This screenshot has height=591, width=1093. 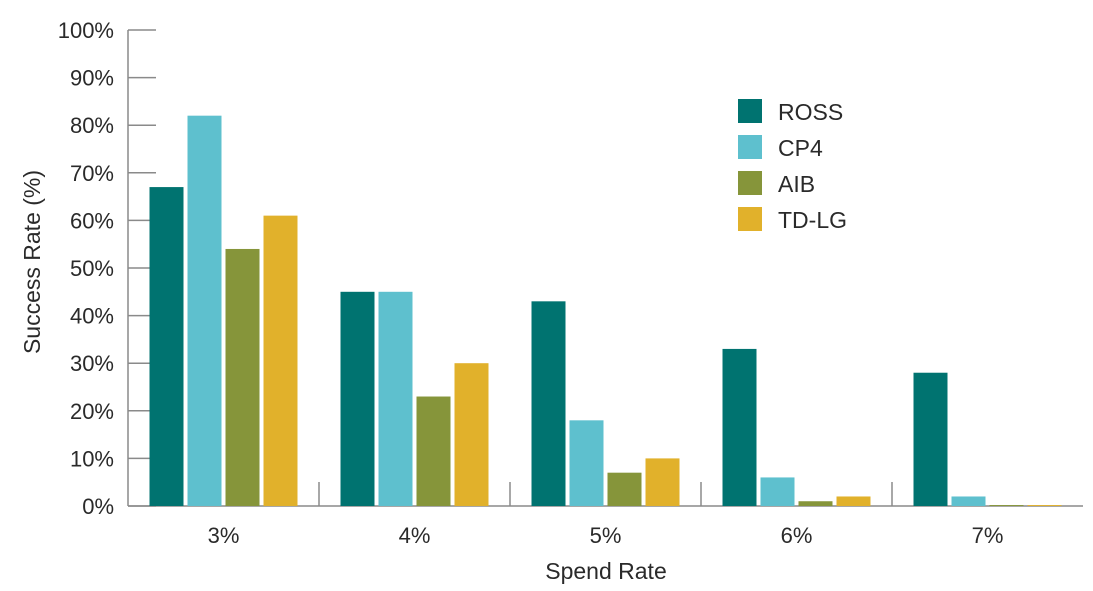 I want to click on legend-label-td-lg: TD-LG, so click(x=812, y=220).